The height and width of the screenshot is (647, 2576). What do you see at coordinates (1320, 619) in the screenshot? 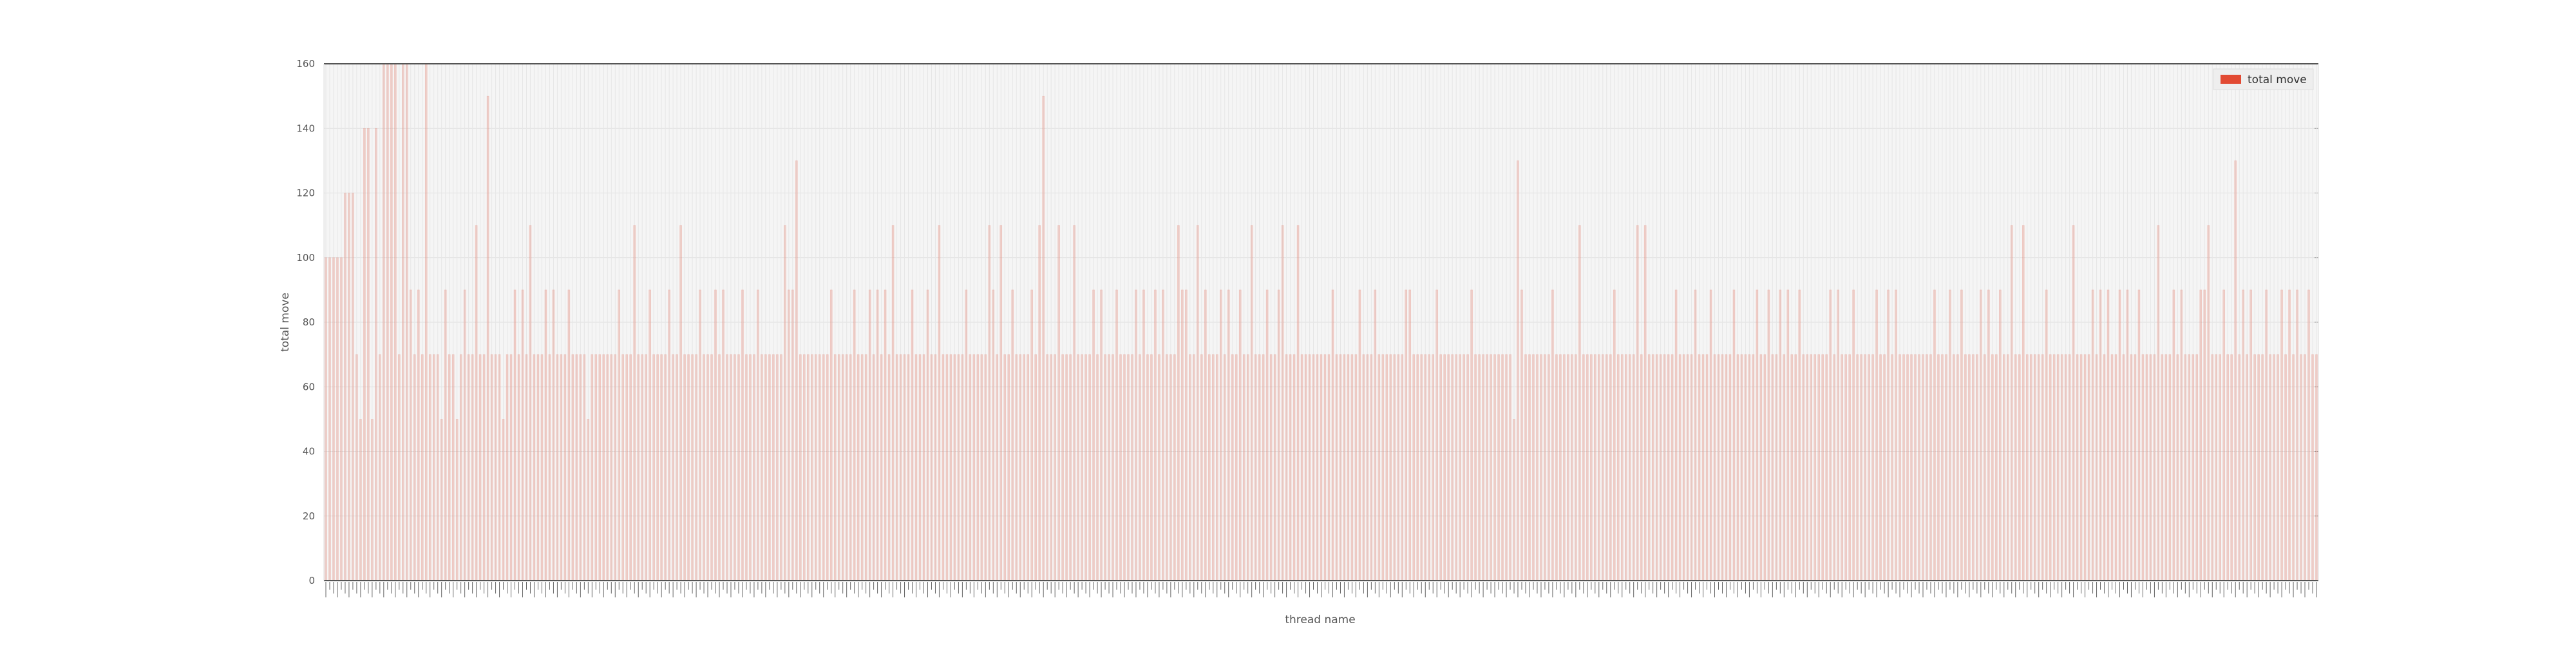
I see `x-axis-label: thread name` at bounding box center [1320, 619].